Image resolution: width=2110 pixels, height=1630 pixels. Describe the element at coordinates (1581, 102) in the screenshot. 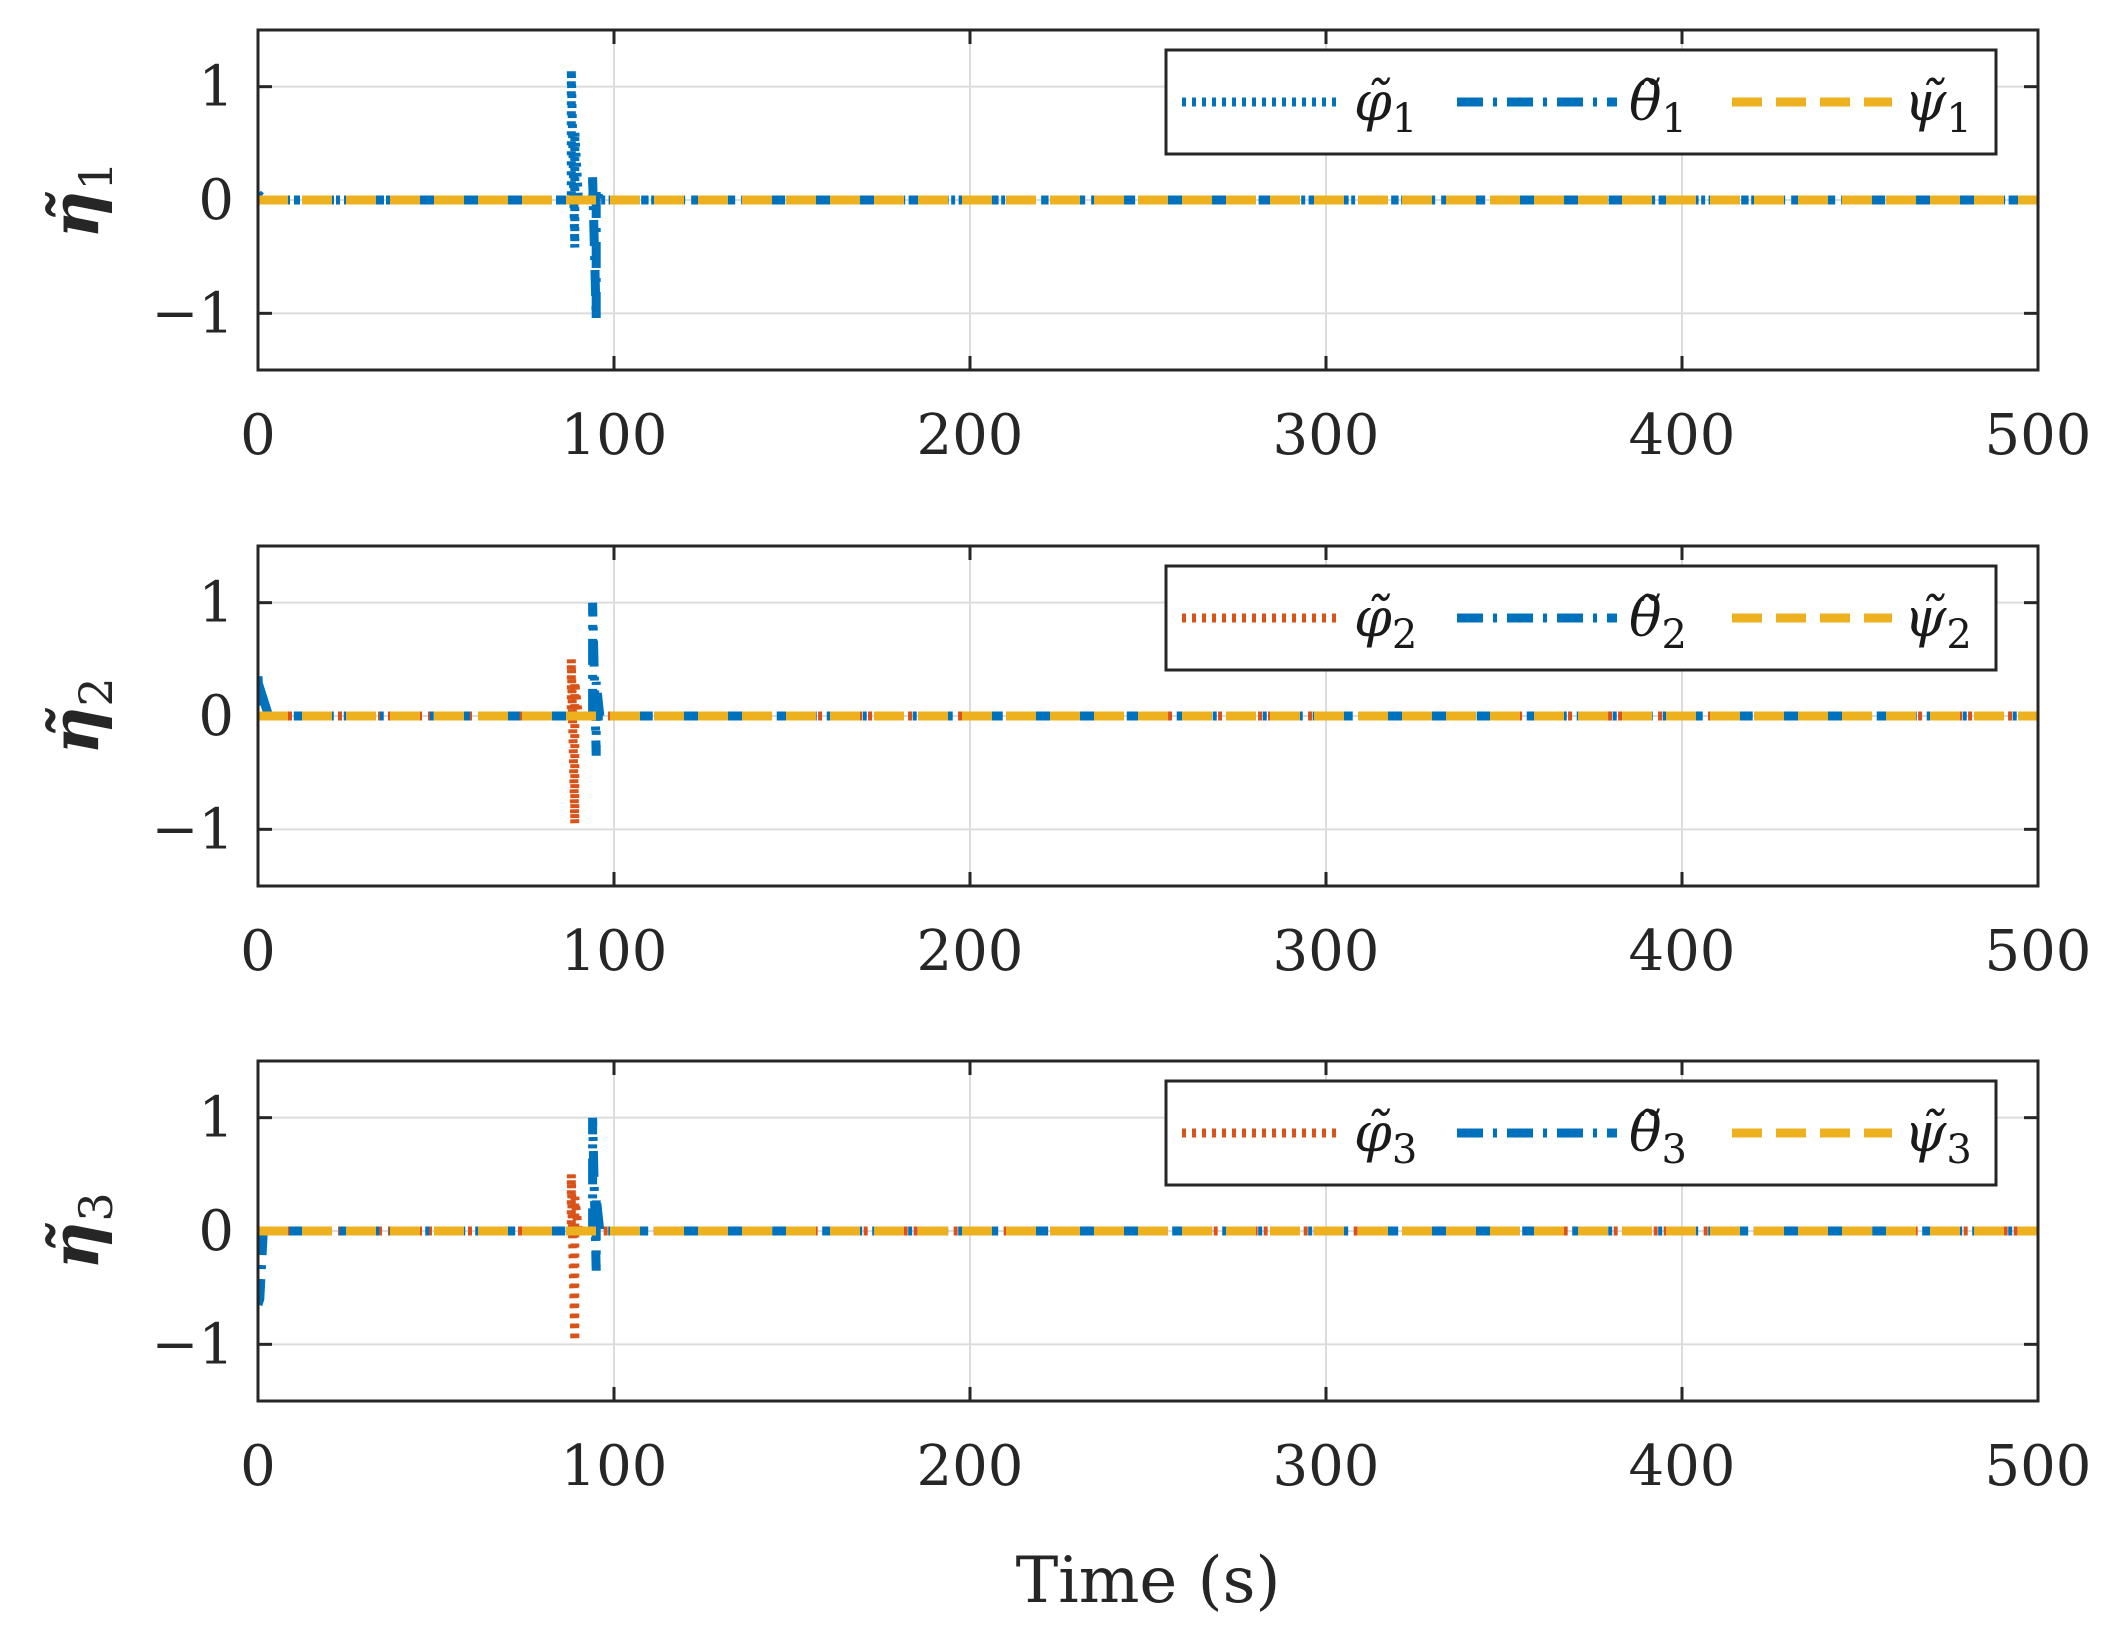

I see `legend: φ̃1 θ̃1 ψ̃1` at that location.